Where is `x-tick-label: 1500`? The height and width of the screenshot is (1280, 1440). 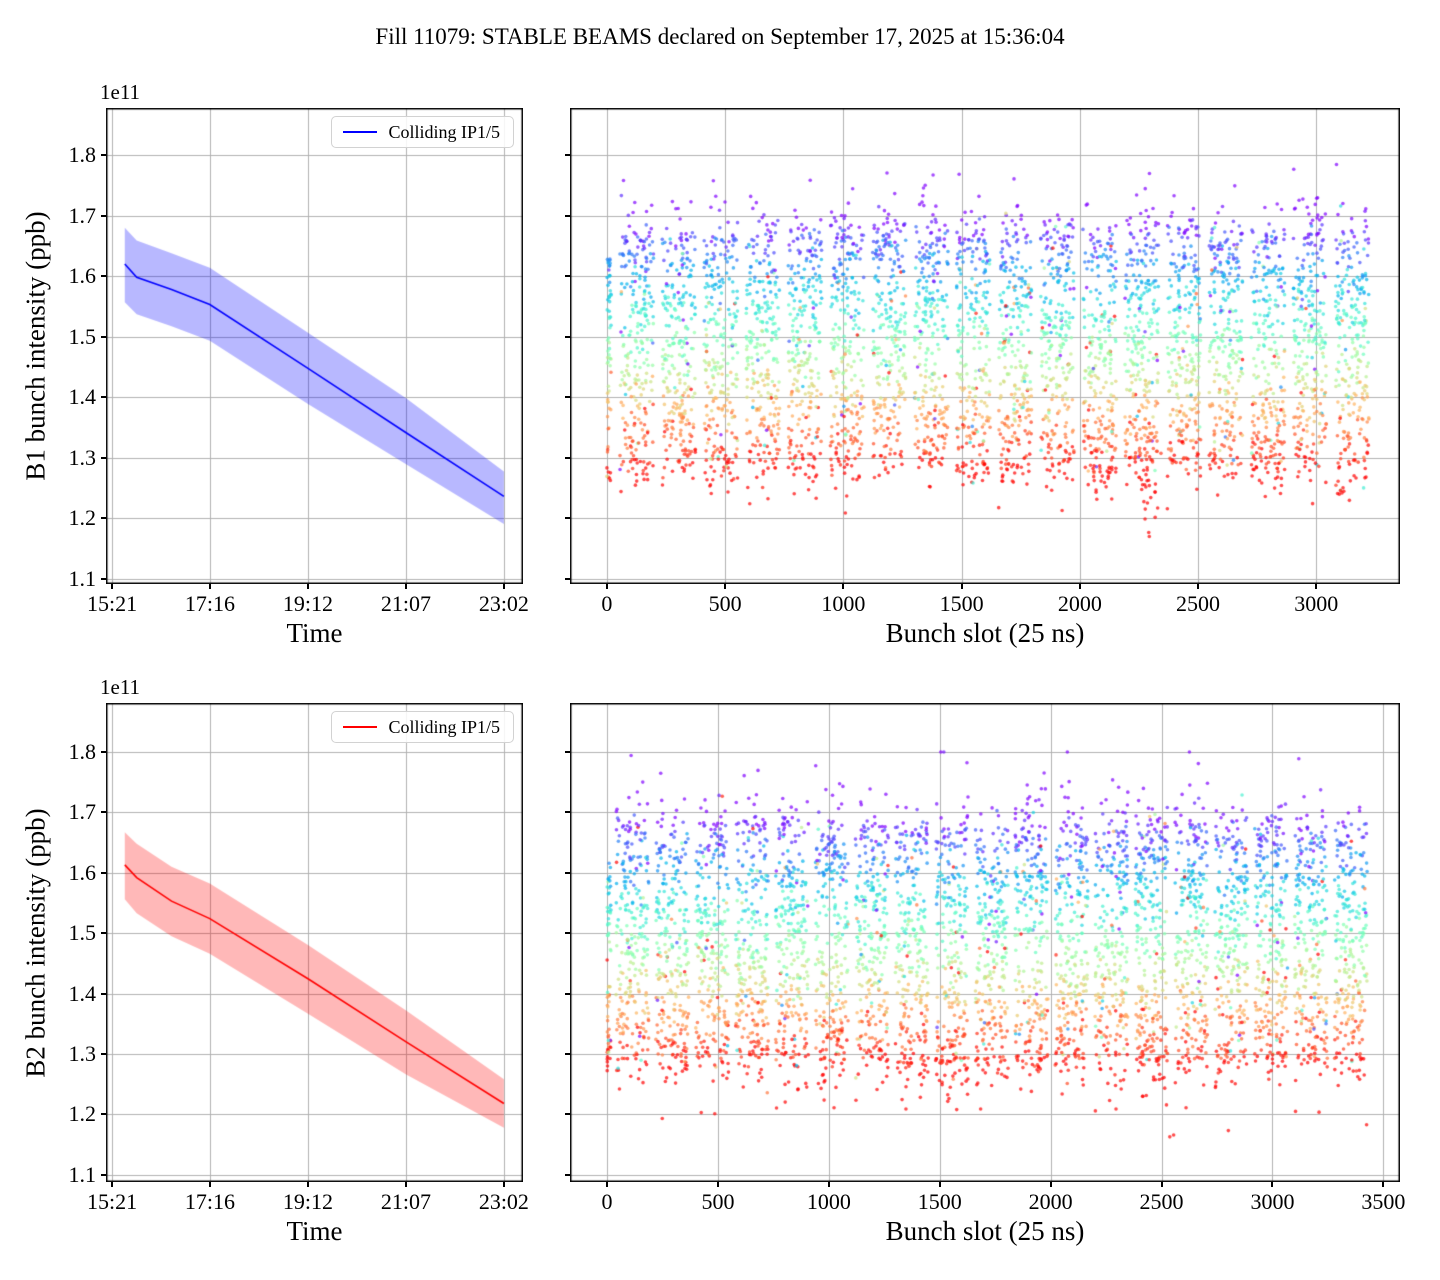
x-tick-label: 1500 is located at coordinates (961, 603).